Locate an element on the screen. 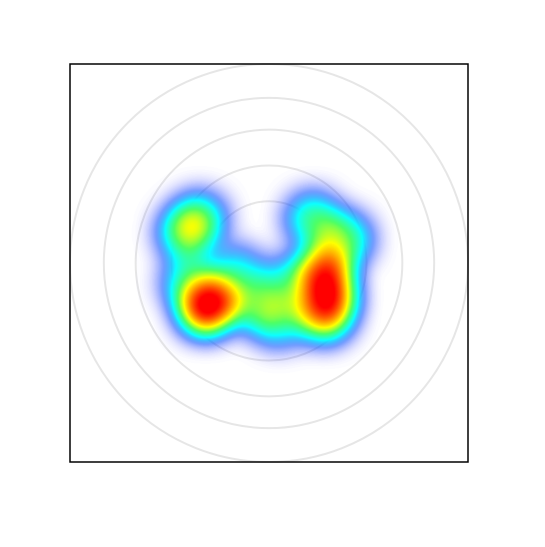 This screenshot has width=545, height=547. ring is located at coordinates (269, 263).